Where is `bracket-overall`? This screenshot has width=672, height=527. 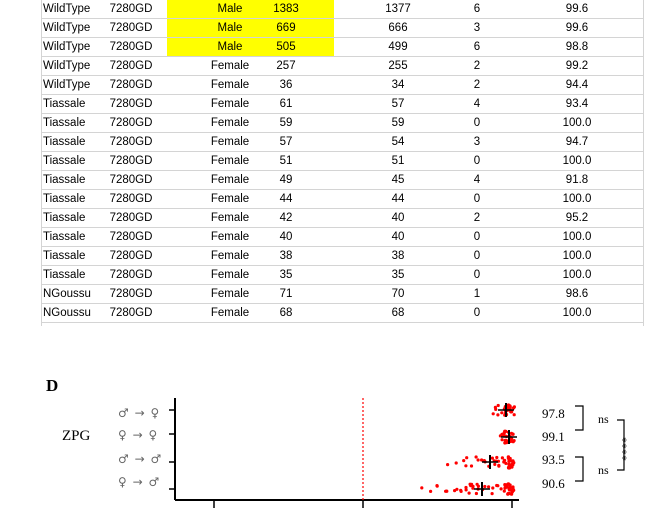
bracket-overall is located at coordinates (621, 445).